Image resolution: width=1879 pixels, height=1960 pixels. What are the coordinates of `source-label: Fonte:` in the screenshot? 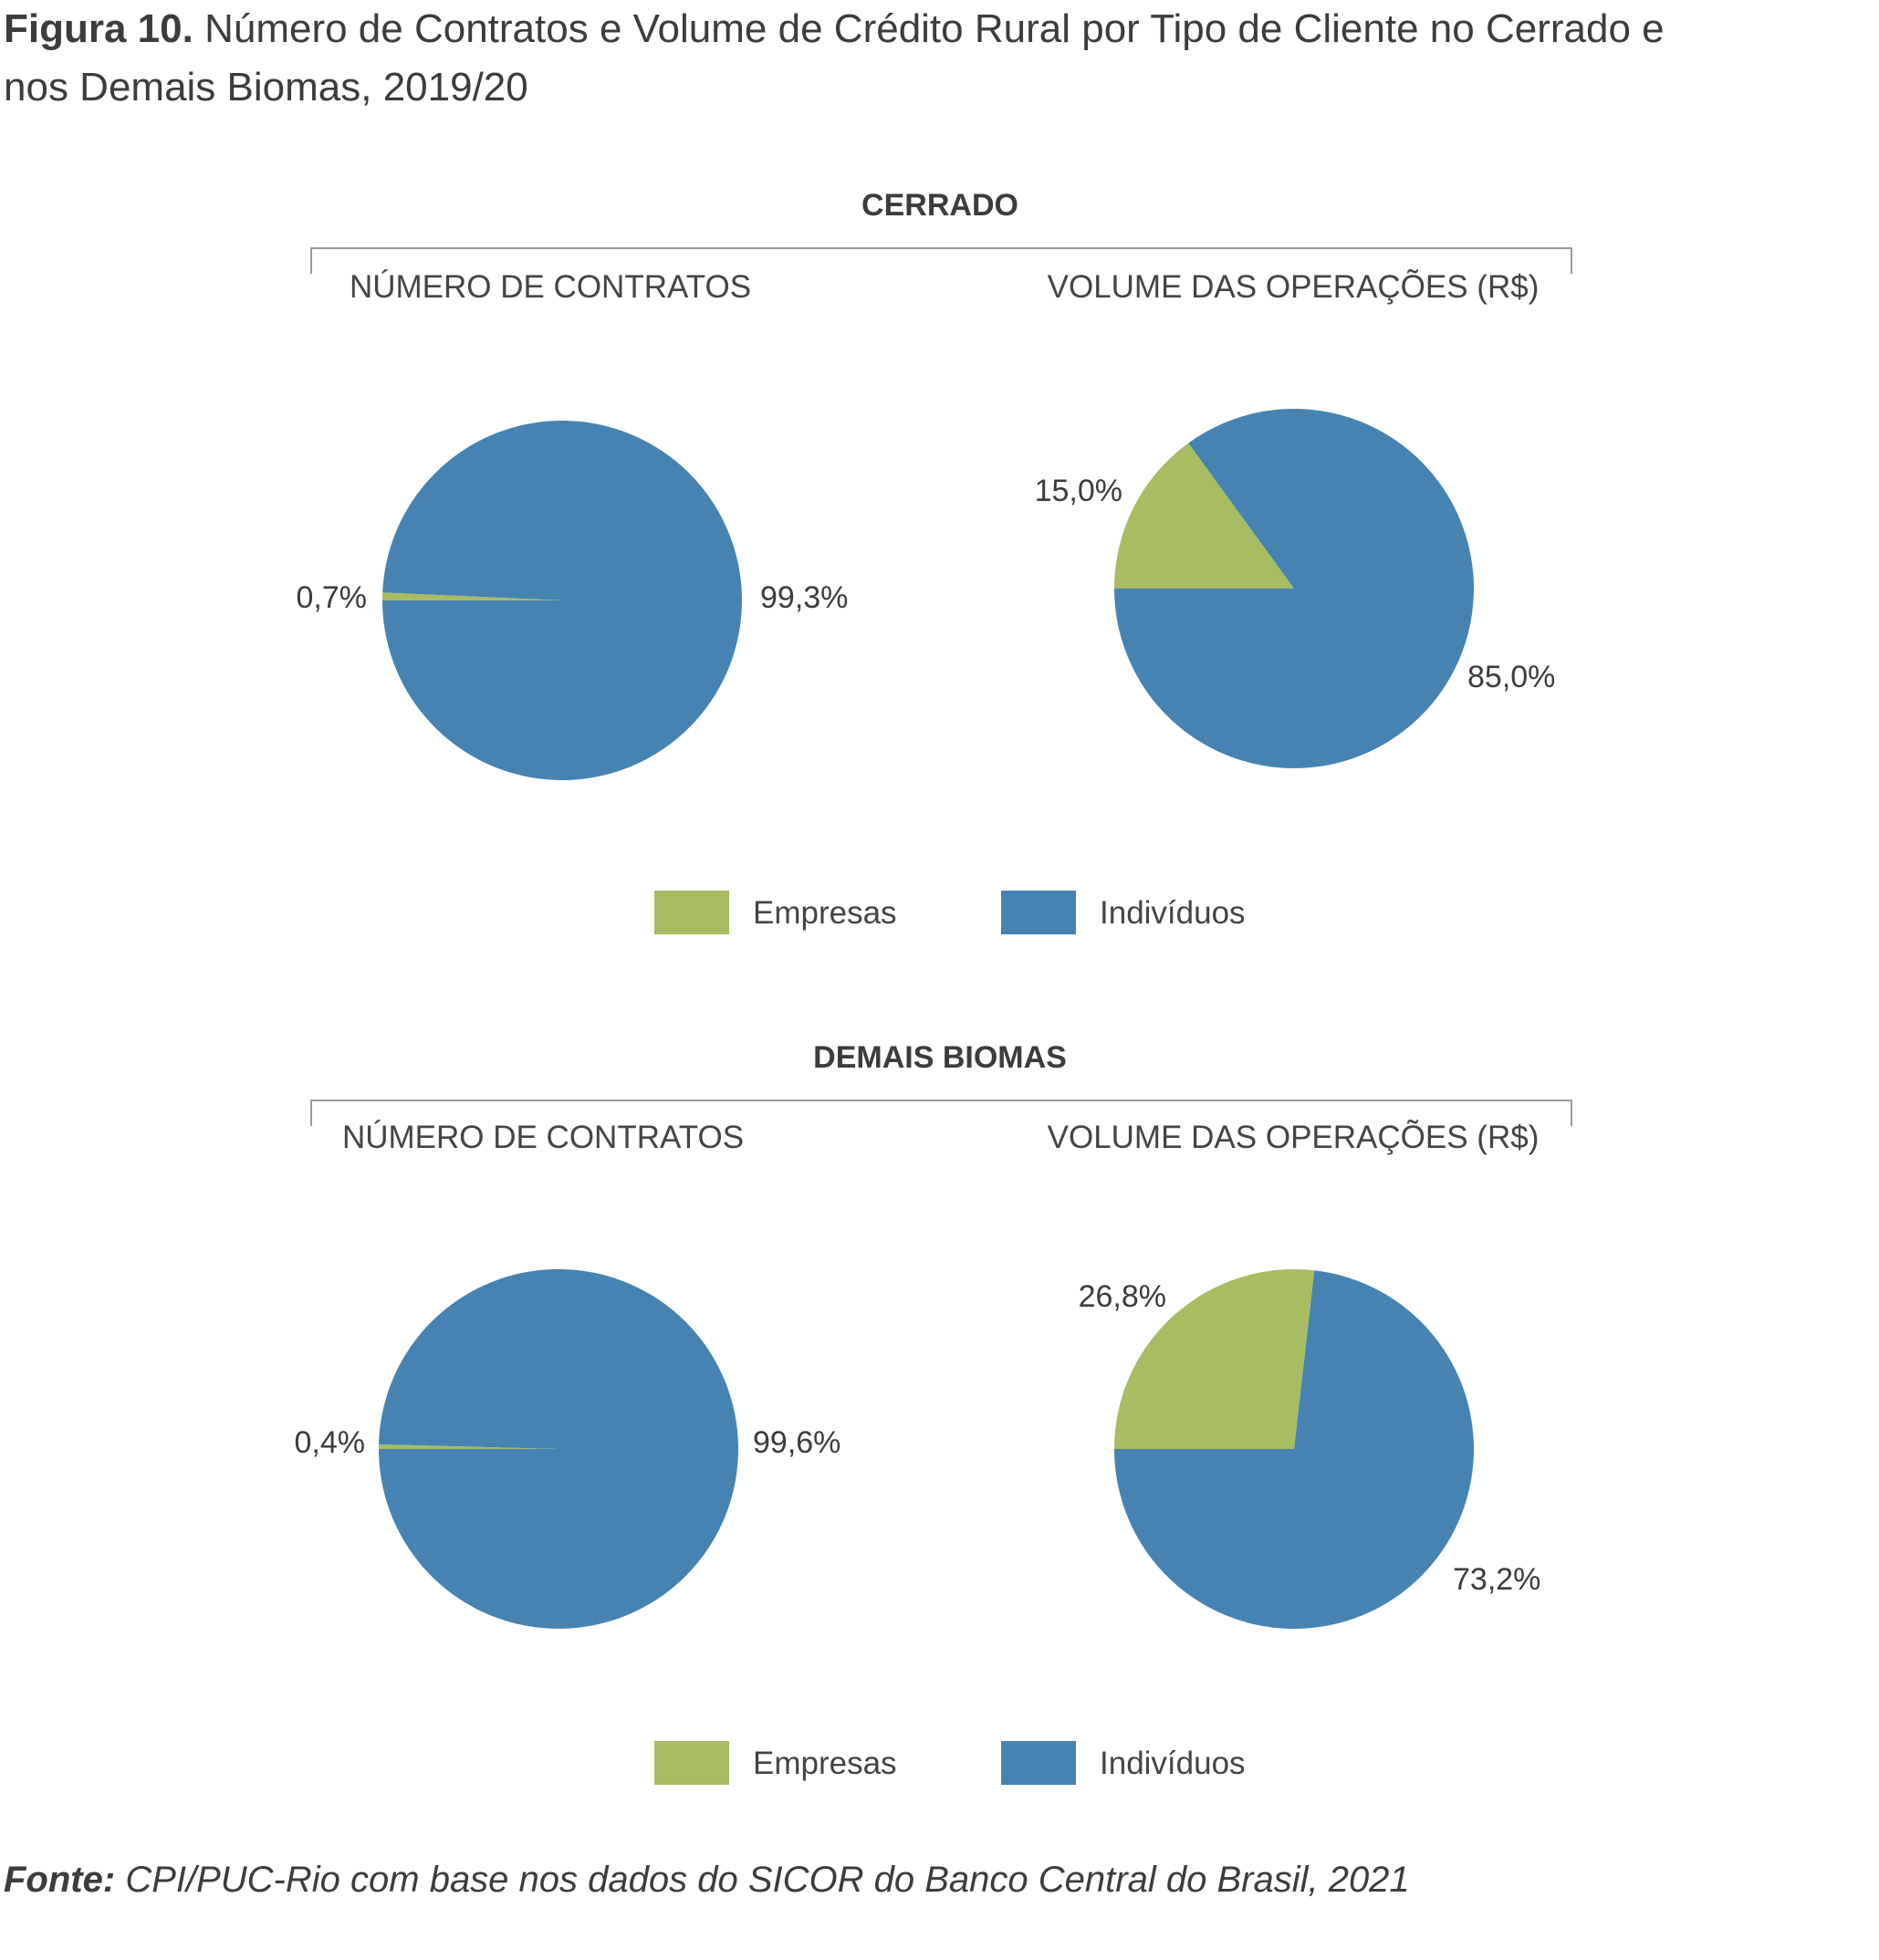 It's located at (60, 1880).